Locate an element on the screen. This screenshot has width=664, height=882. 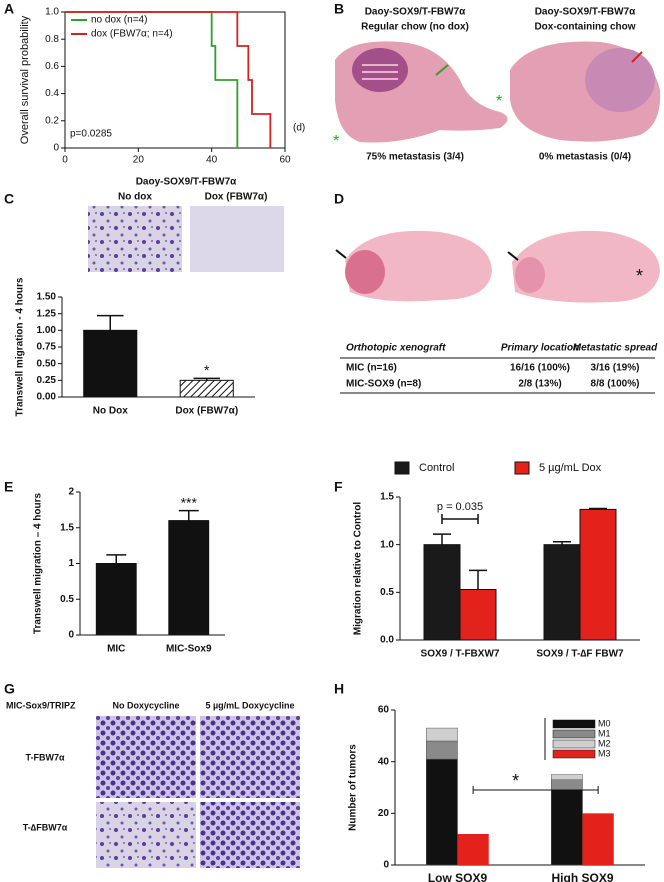
column-label: No Doxycycline is located at coordinates (145, 705).